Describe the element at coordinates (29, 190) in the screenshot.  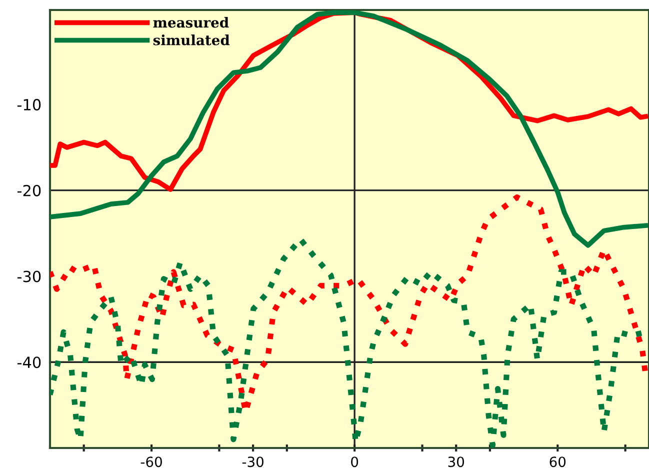
I see `y-tick-label: -20` at that location.